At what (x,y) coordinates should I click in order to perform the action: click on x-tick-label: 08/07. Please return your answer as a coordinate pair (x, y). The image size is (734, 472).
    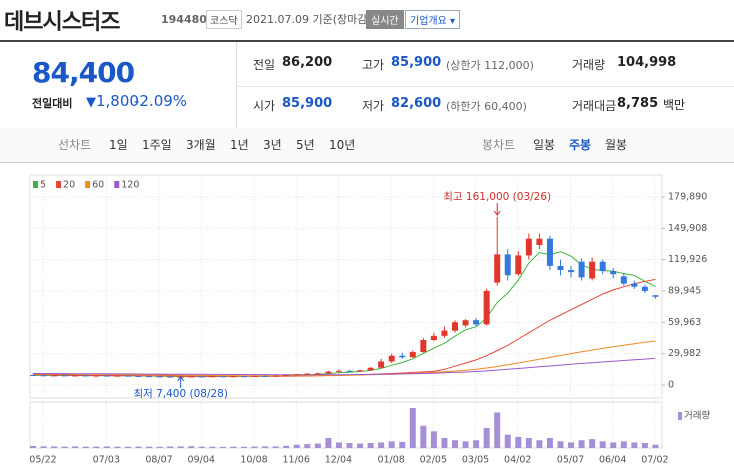
    Looking at the image, I should click on (158, 460).